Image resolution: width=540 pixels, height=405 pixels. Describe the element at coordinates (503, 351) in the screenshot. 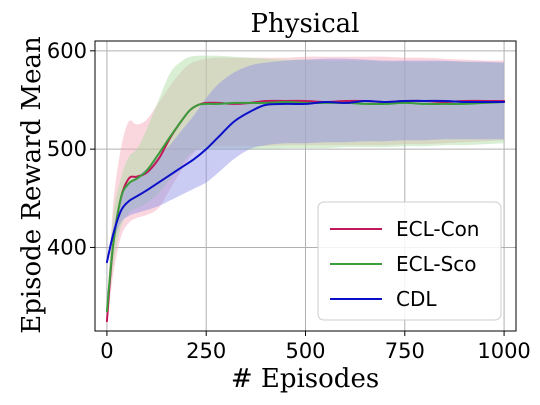

I see `x-tick-label: 1000` at that location.